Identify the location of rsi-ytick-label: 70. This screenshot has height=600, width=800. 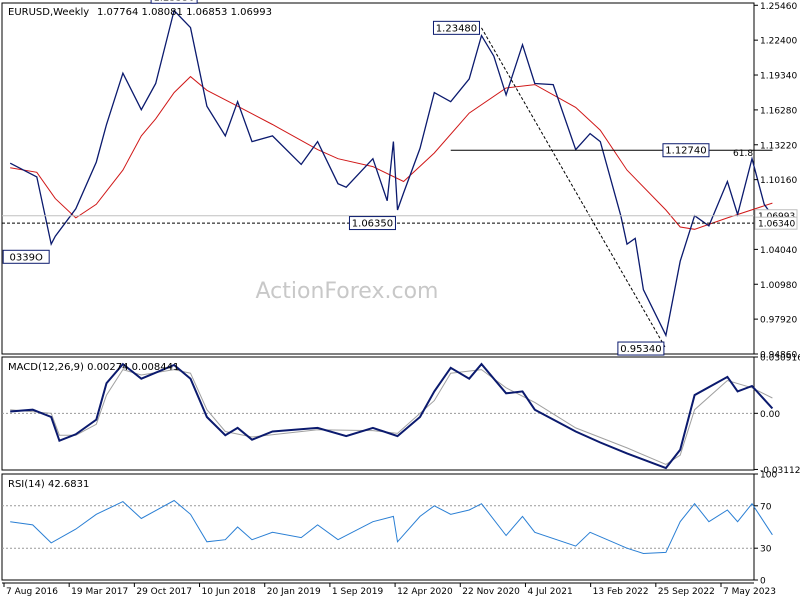
(766, 507).